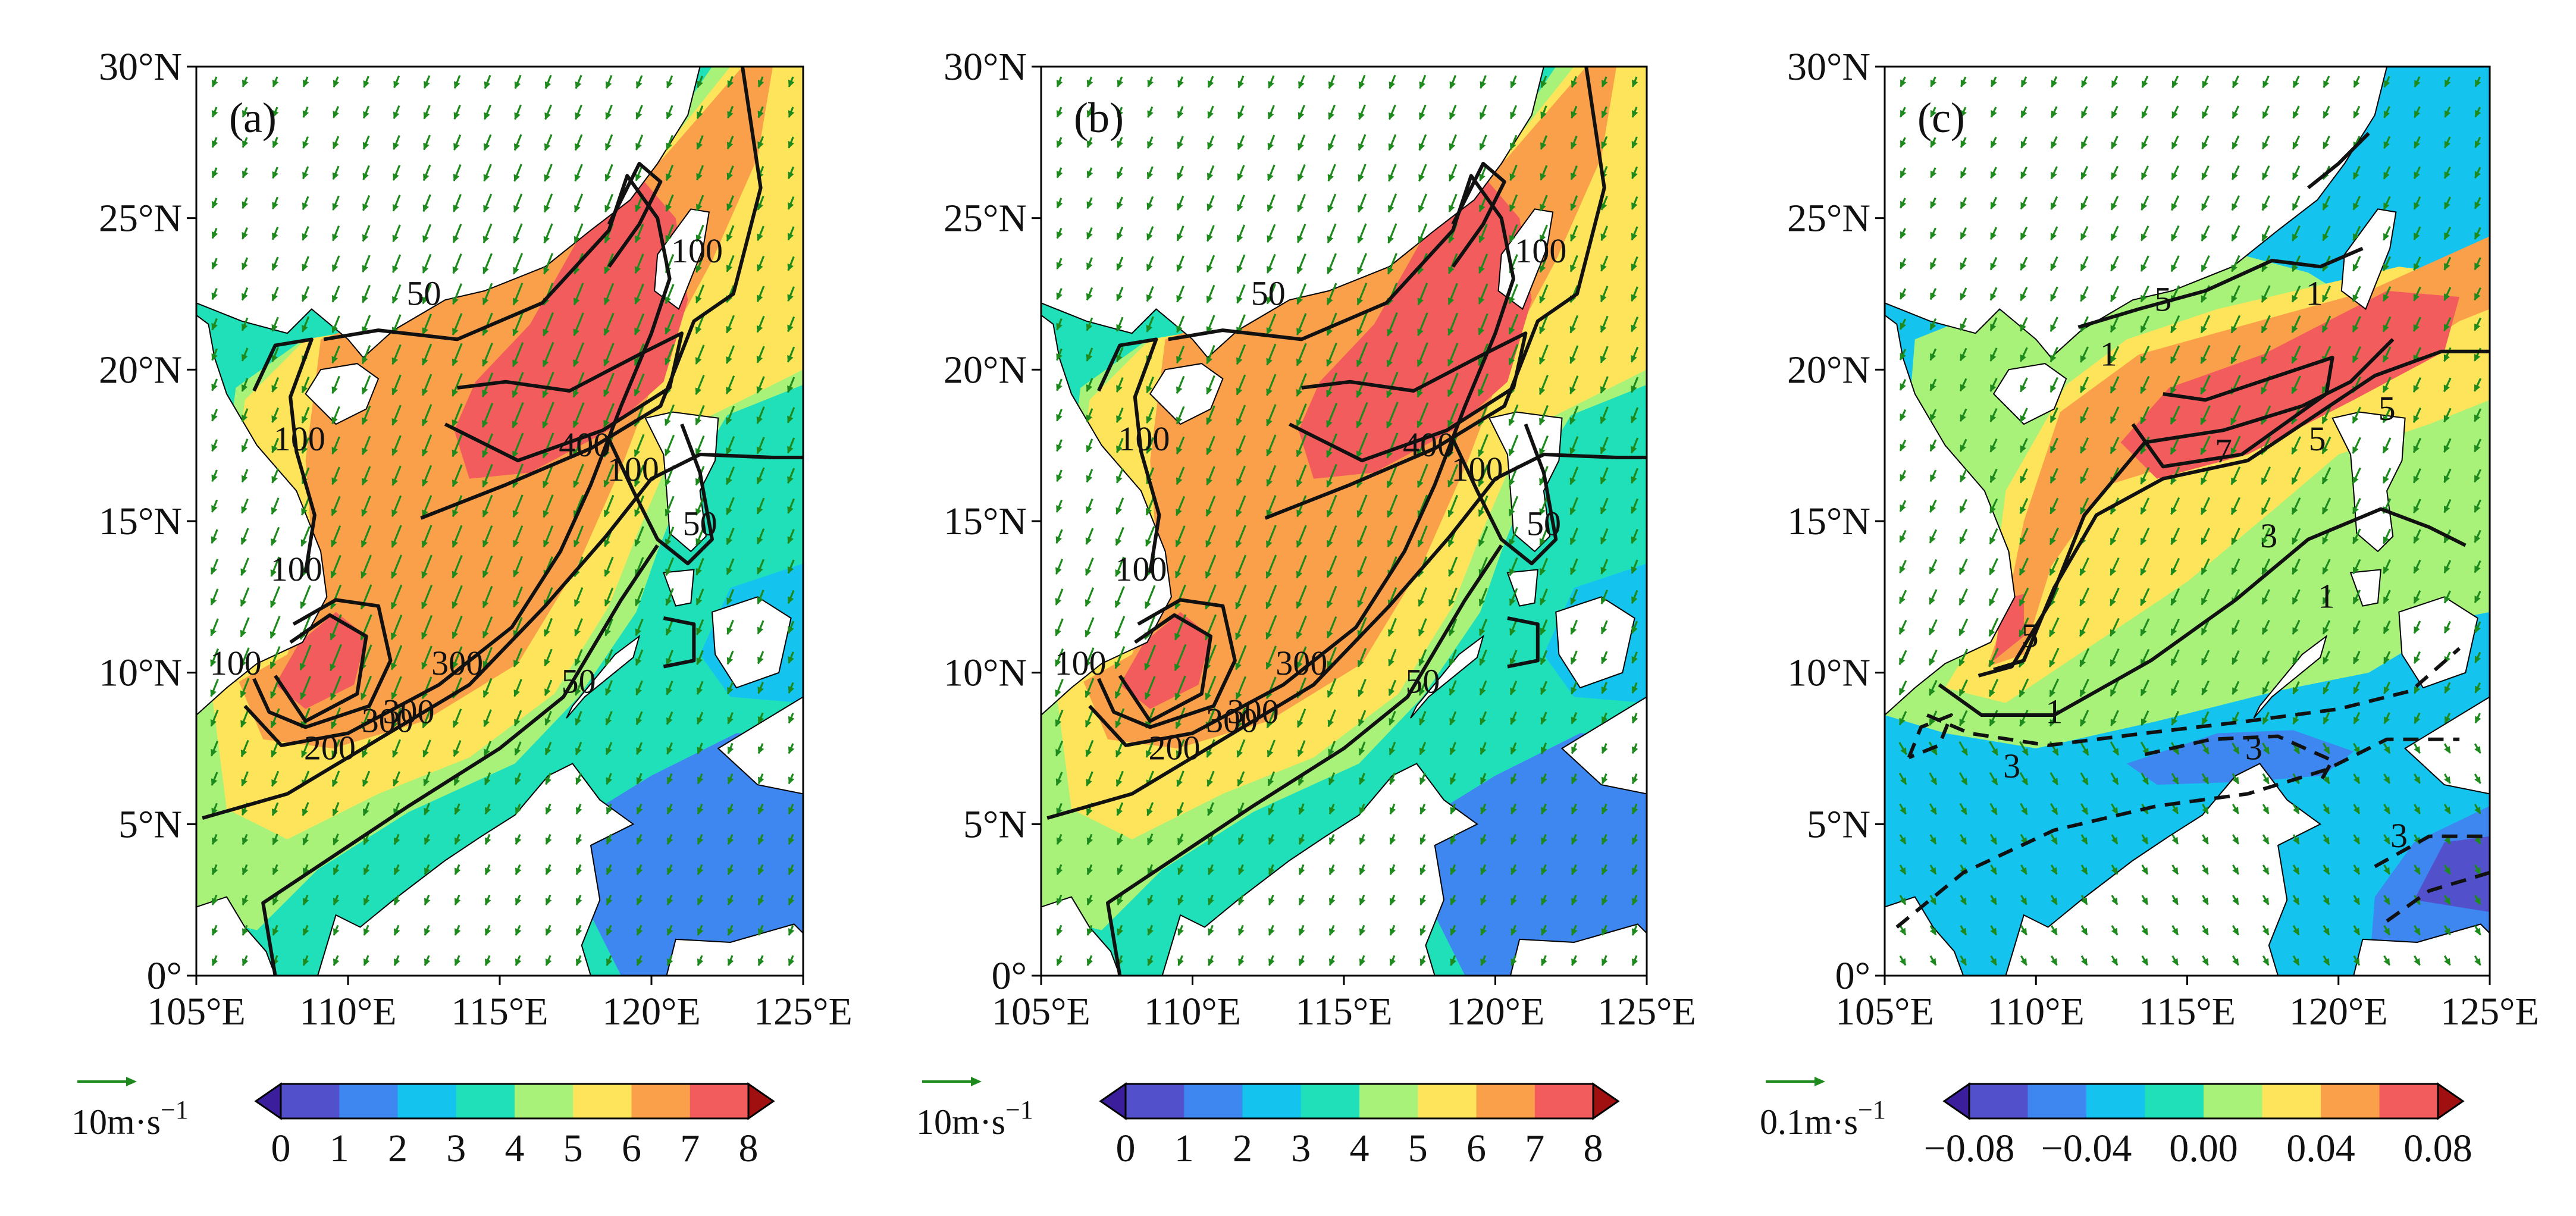 This screenshot has height=1216, width=2576. Describe the element at coordinates (1829, 67) in the screenshot. I see `y-tick-label: 30°N` at that location.